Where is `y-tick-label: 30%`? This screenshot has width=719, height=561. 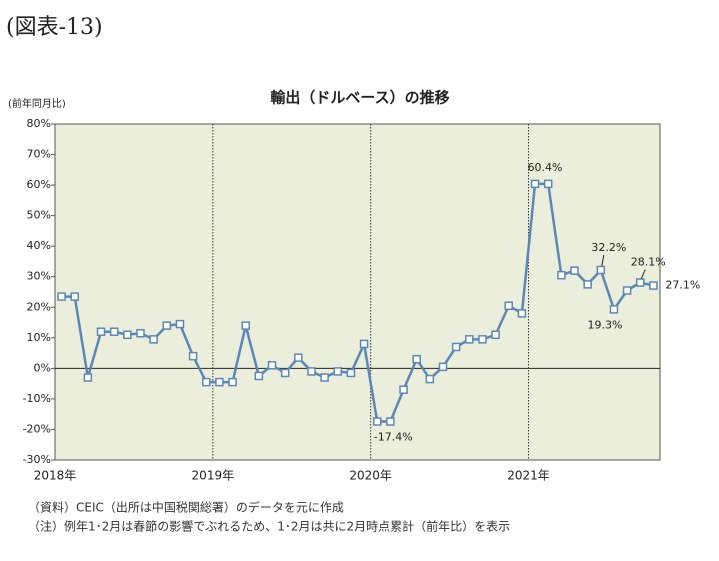
y-tick-label: 30% is located at coordinates (39, 276).